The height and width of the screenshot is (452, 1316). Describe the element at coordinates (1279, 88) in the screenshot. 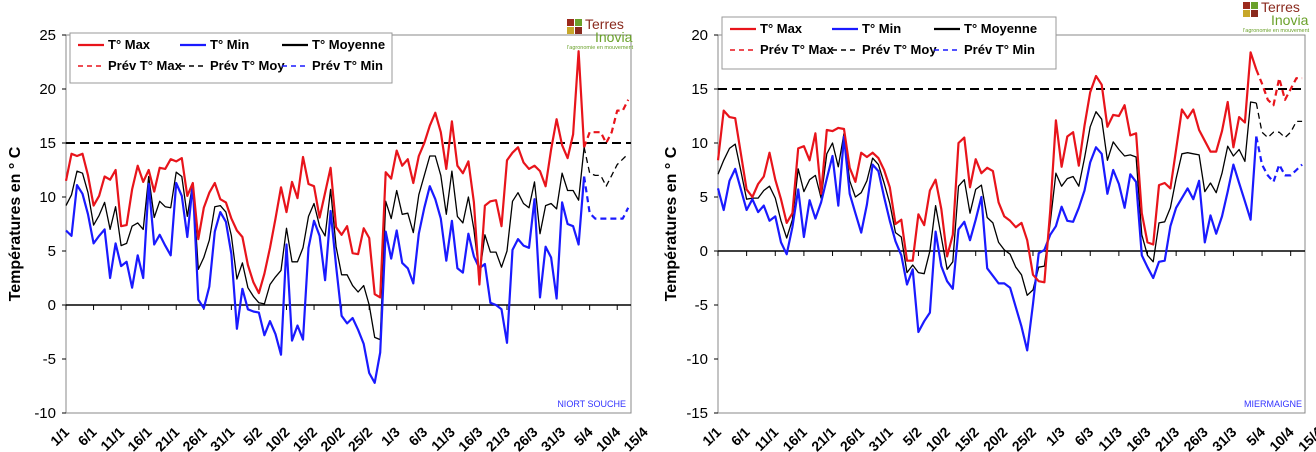

I see `series-line-pr-v-t-max` at that location.